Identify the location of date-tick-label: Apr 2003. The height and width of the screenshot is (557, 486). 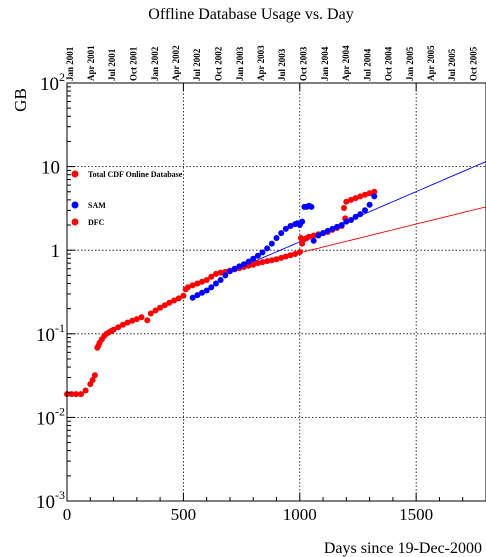
(261, 63).